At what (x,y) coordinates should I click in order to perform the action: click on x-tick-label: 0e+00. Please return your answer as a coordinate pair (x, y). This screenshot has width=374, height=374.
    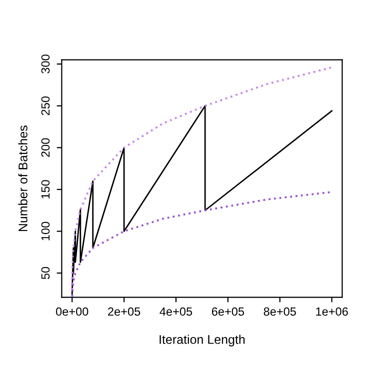
    Looking at the image, I should click on (72, 311).